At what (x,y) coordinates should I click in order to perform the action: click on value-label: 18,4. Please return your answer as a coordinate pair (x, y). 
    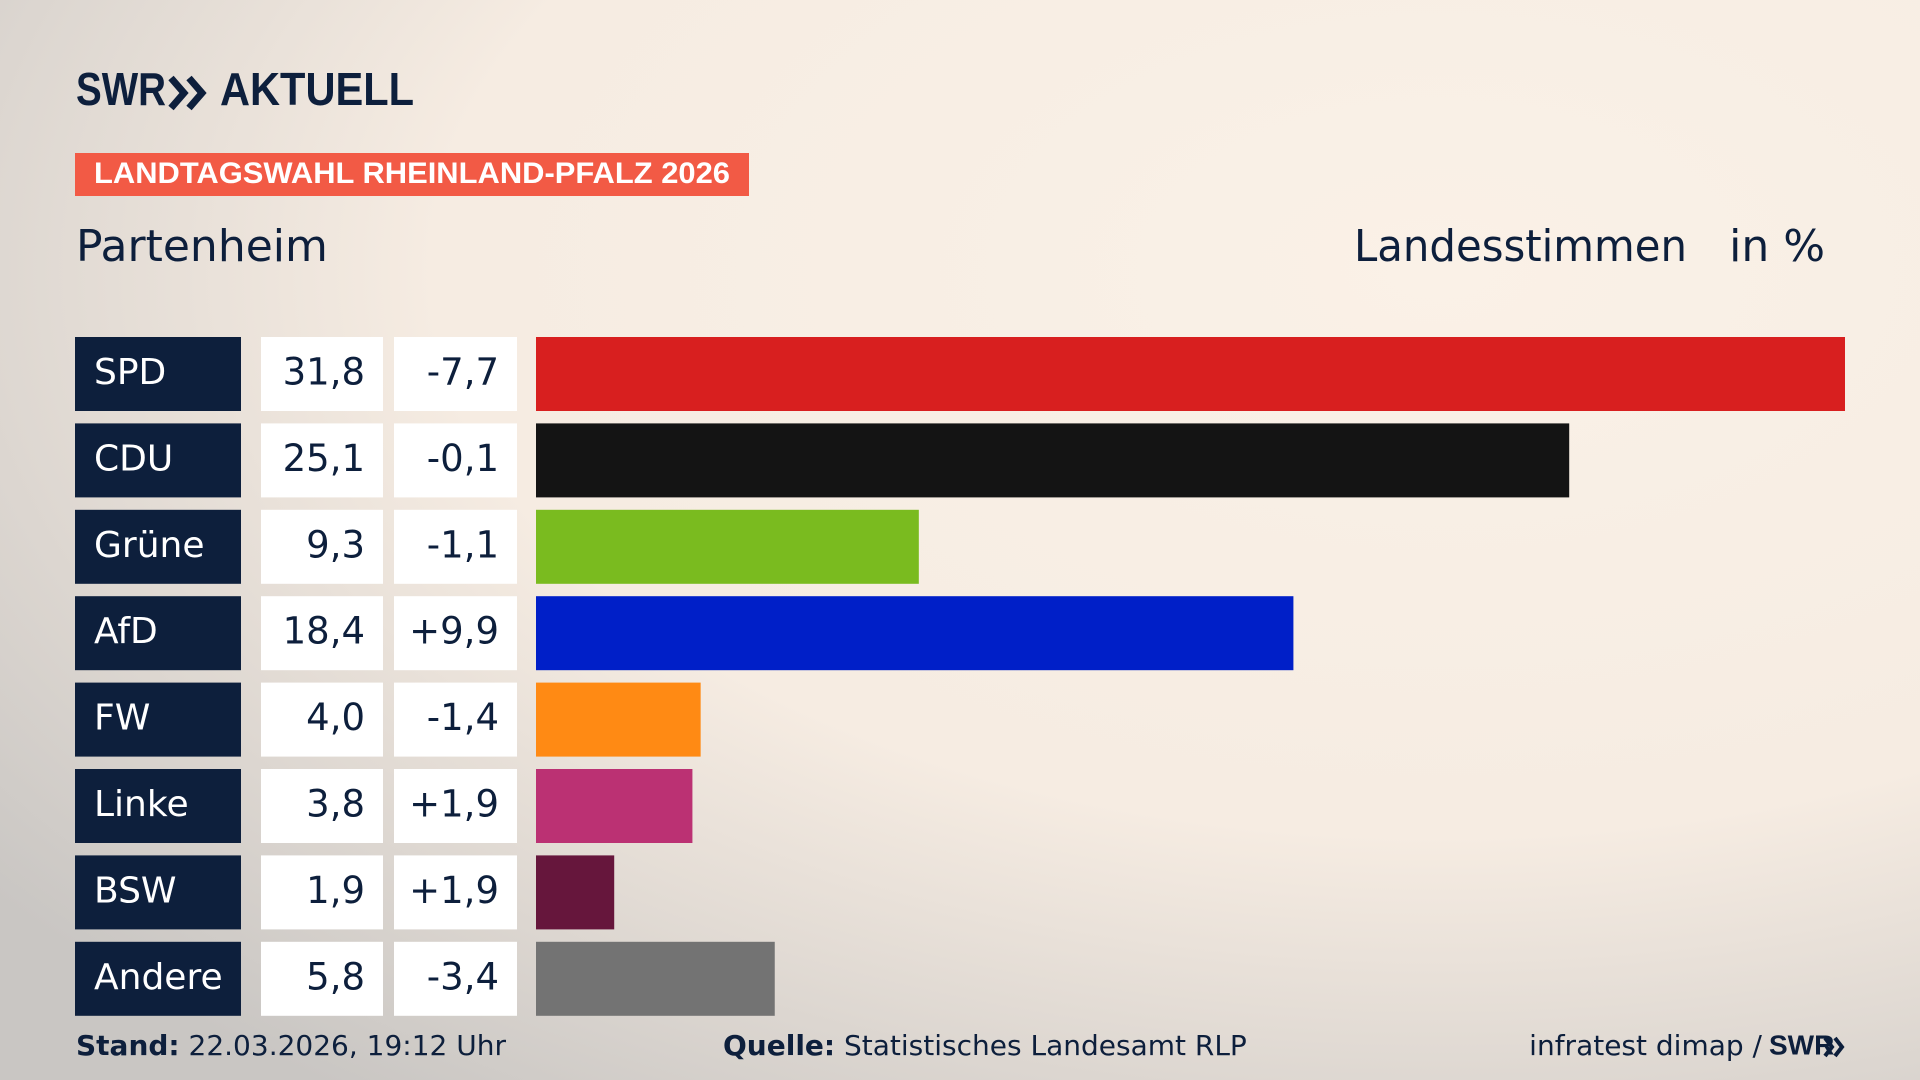
    Looking at the image, I should click on (324, 631).